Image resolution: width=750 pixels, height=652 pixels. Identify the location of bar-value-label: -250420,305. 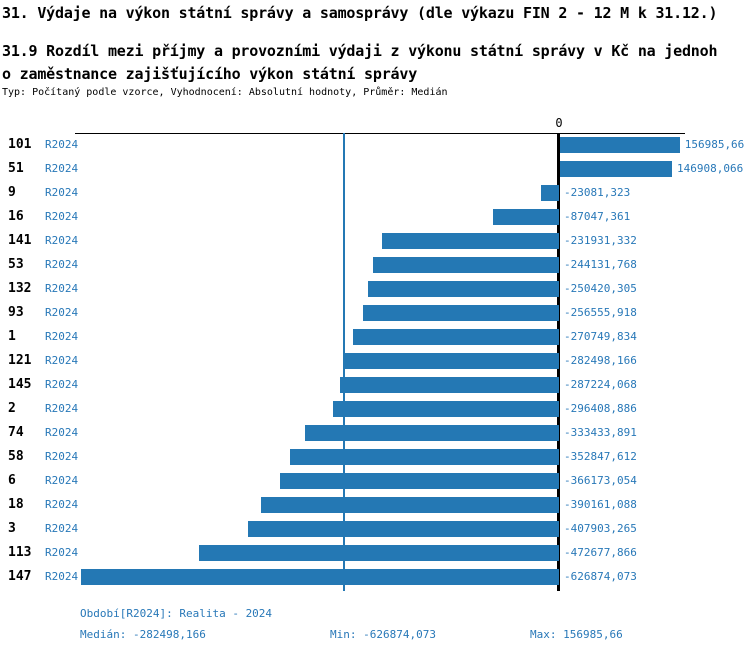
(600, 288).